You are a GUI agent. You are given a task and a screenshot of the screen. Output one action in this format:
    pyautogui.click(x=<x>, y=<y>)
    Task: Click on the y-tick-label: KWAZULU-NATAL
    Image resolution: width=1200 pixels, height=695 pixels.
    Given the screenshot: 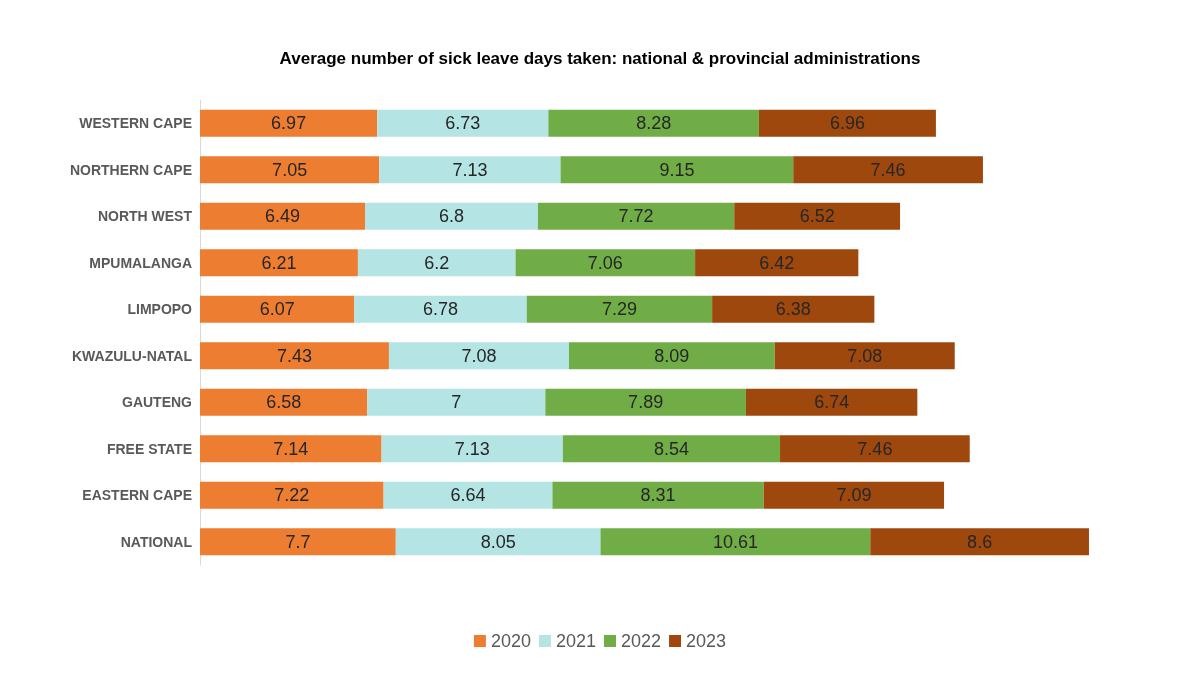 What is the action you would take?
    pyautogui.click(x=132, y=355)
    